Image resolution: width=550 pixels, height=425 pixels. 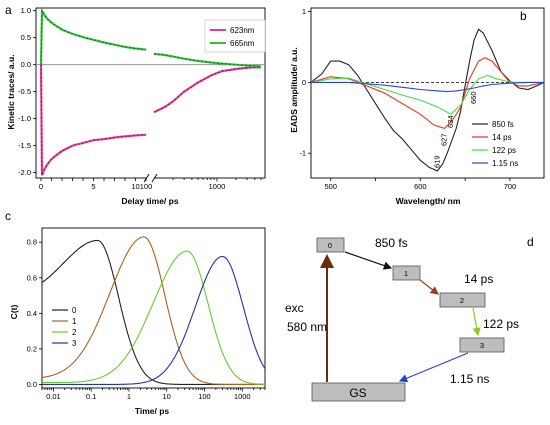 What do you see at coordinates (8, 216) in the screenshot?
I see `panel-letter-c: c` at bounding box center [8, 216].